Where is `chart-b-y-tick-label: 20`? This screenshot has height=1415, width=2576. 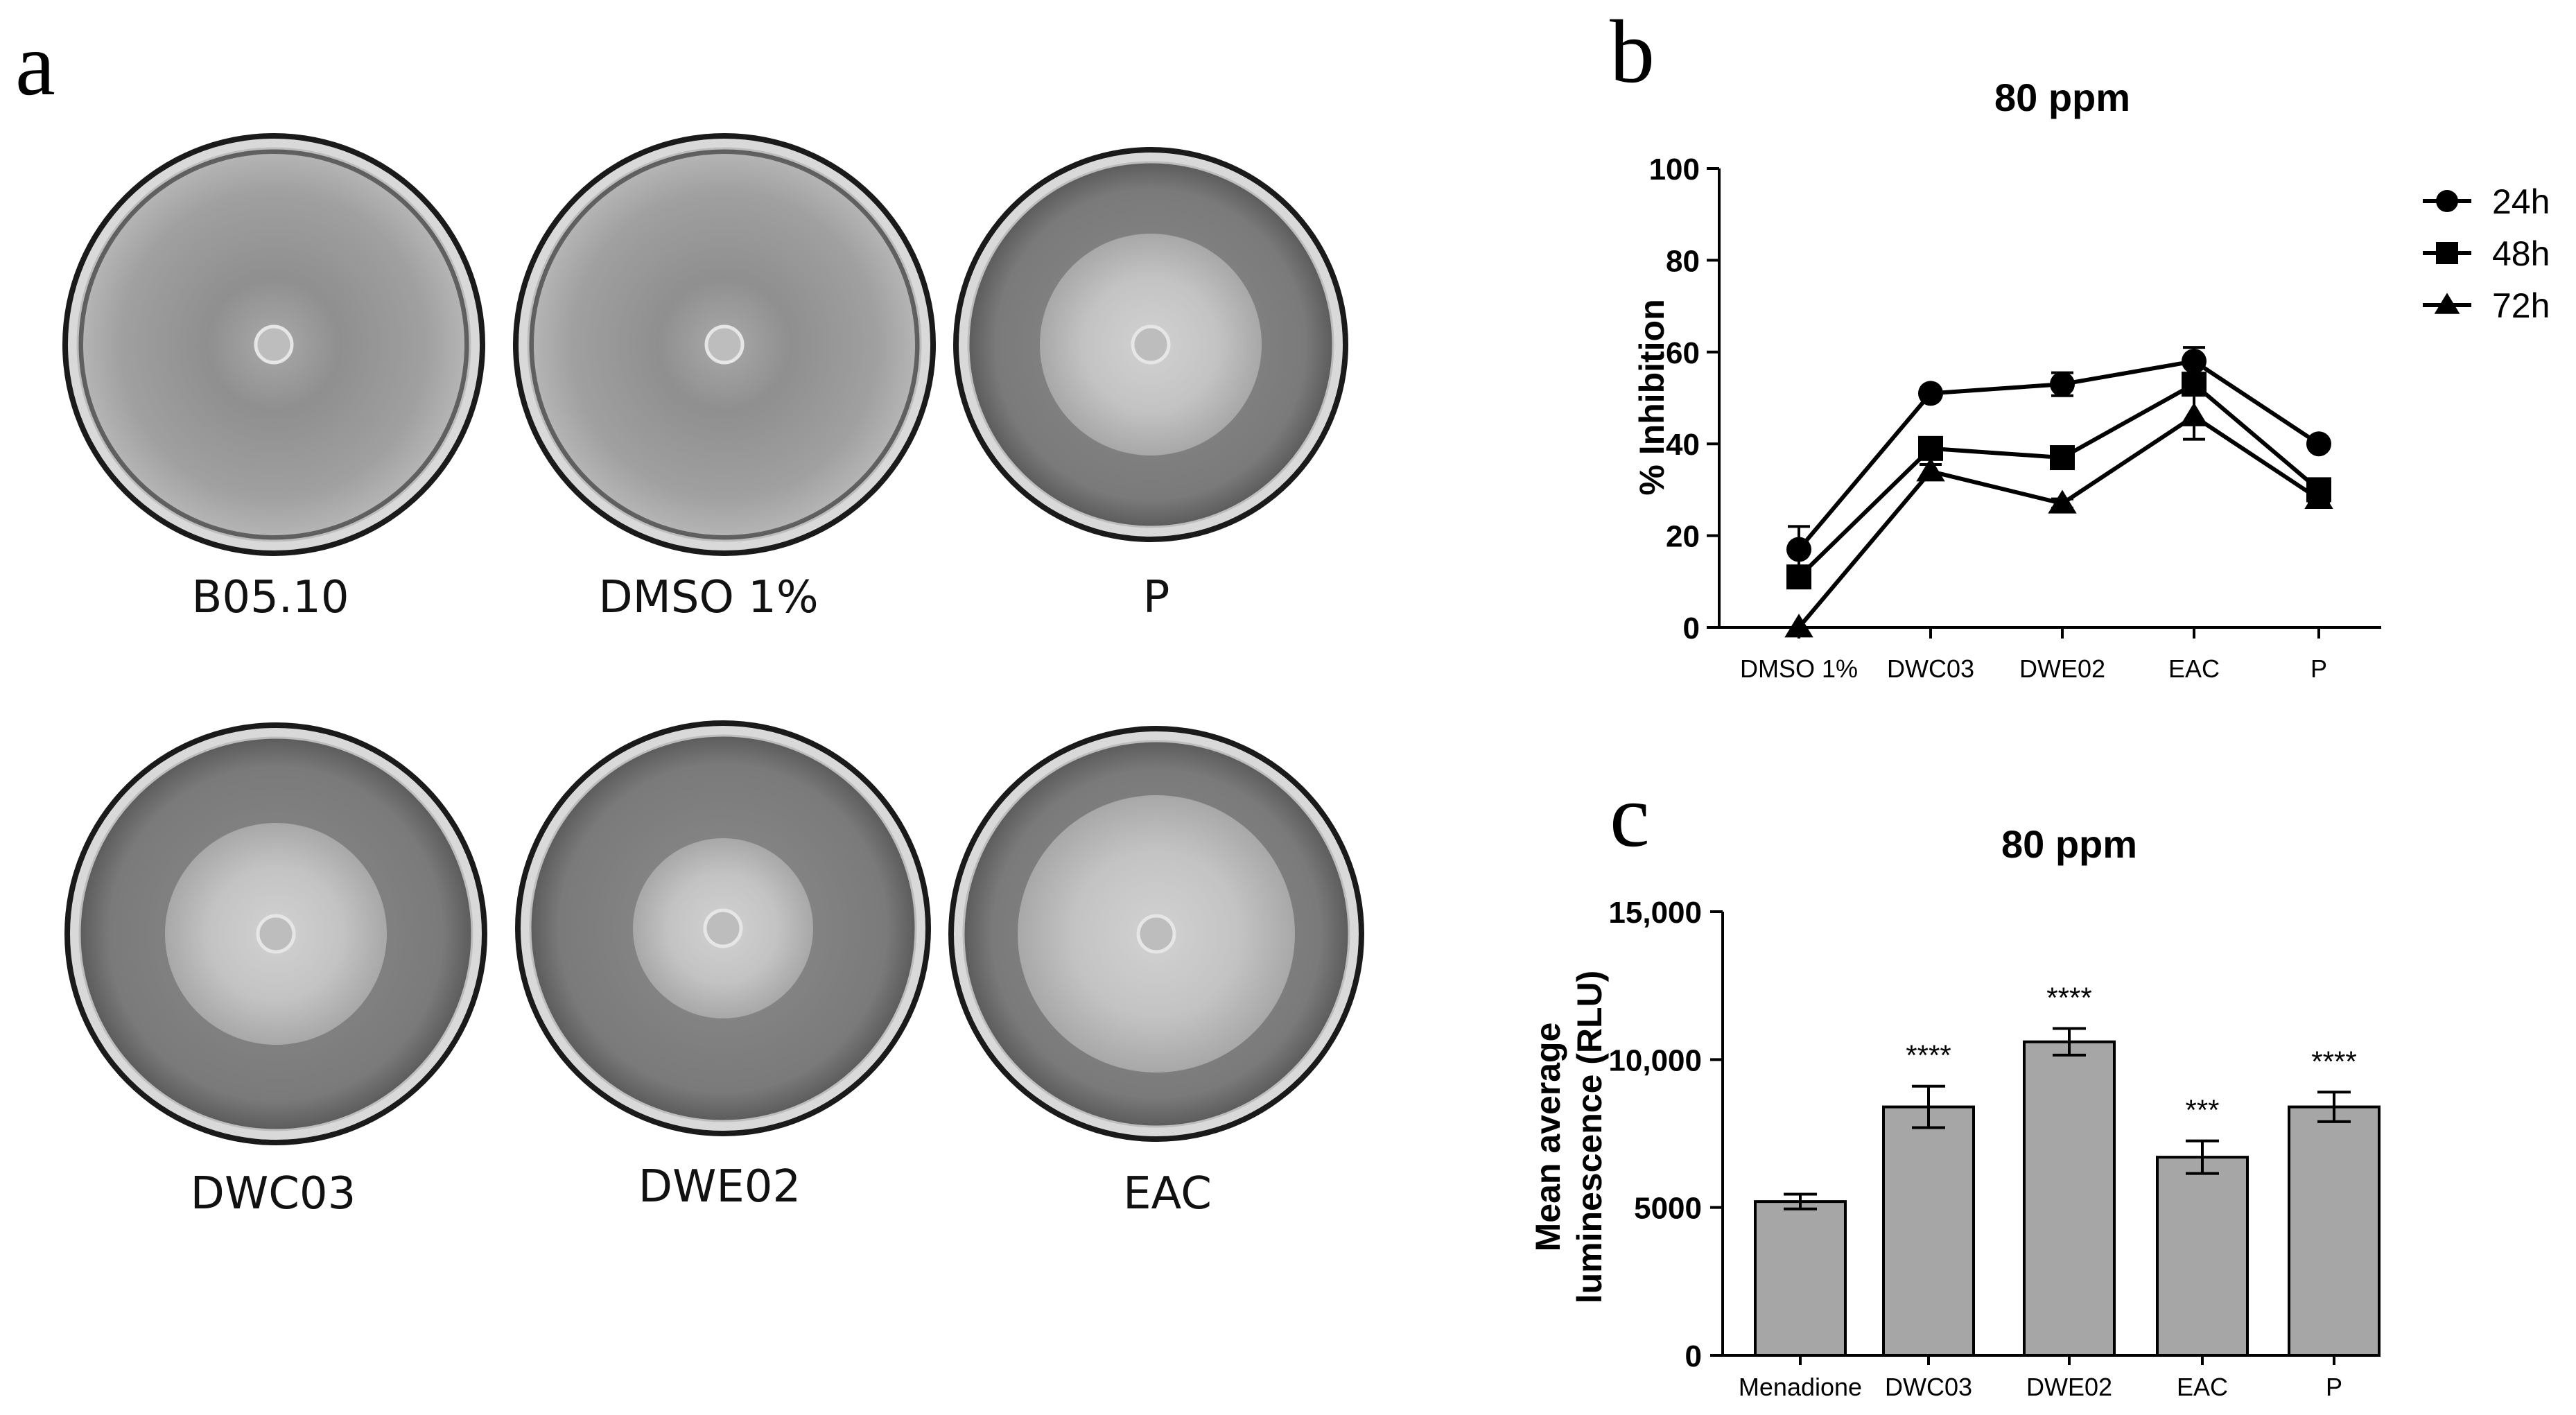 chart-b-y-tick-label: 20 is located at coordinates (1683, 537).